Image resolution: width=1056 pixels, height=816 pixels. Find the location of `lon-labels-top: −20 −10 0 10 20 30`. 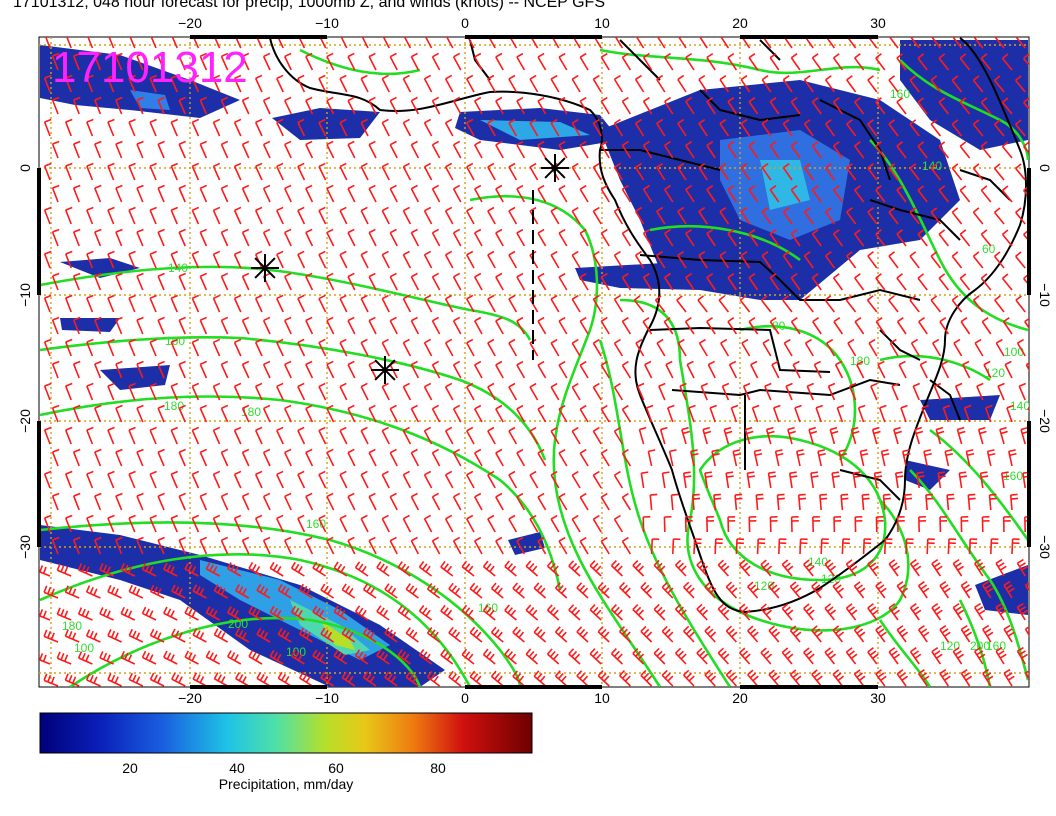

lon-labels-top: −20 −10 0 10 20 30 is located at coordinates (532, 23).